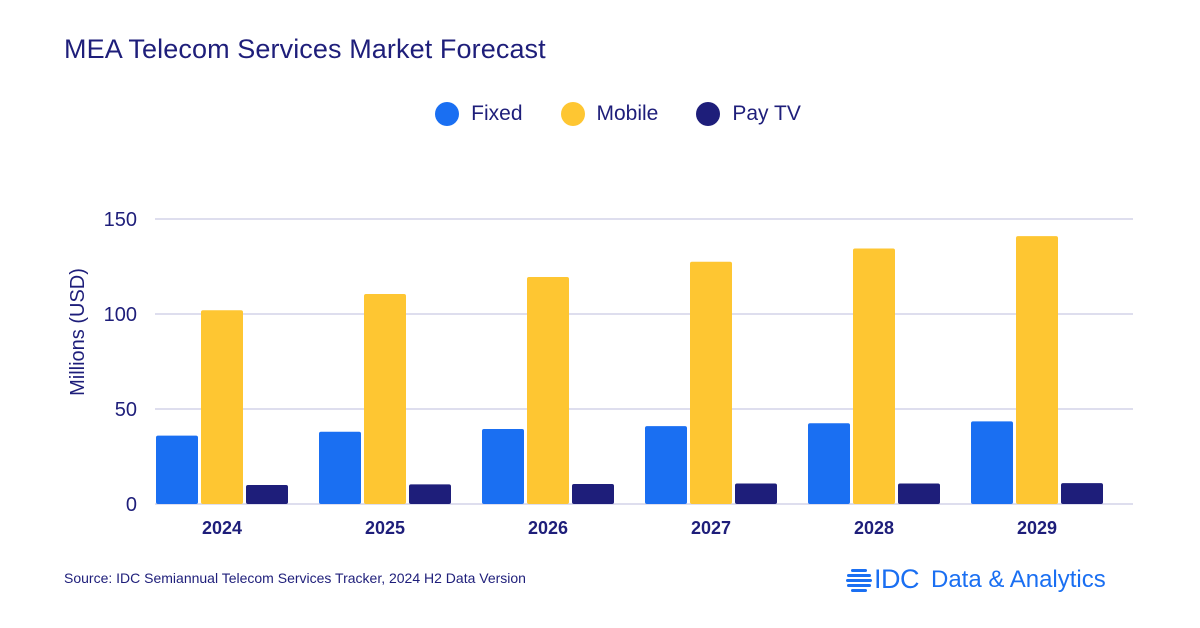  Describe the element at coordinates (120, 220) in the screenshot. I see `y-tick-label: 150` at that location.